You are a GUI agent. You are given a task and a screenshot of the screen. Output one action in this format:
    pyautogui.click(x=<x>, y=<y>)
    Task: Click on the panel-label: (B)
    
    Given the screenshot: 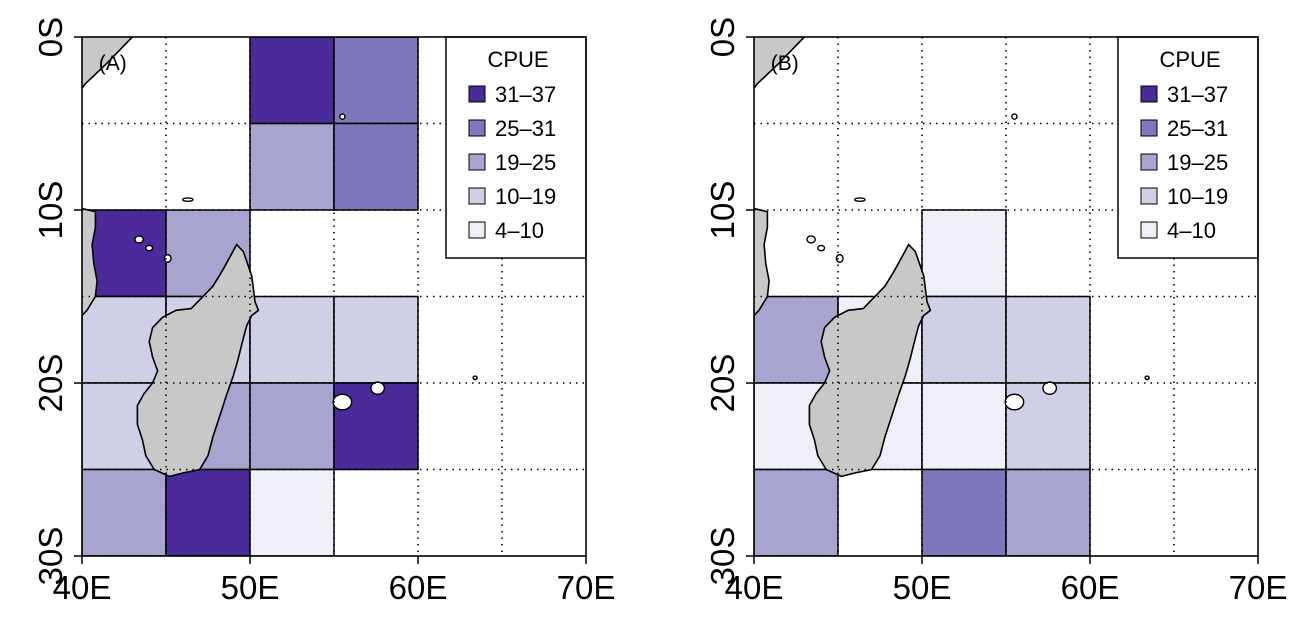 What is the action you would take?
    pyautogui.click(x=785, y=63)
    